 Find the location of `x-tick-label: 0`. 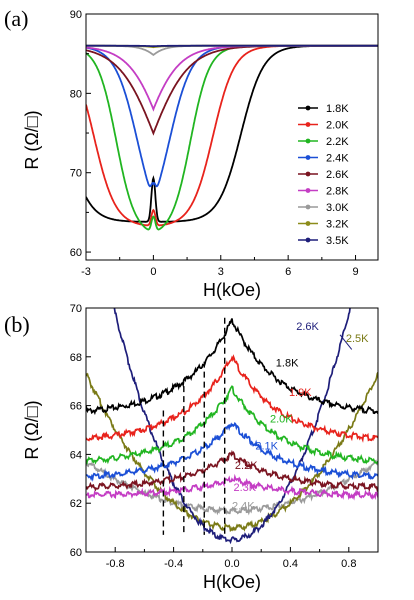

x-tick-label: 0 is located at coordinates (153, 272).